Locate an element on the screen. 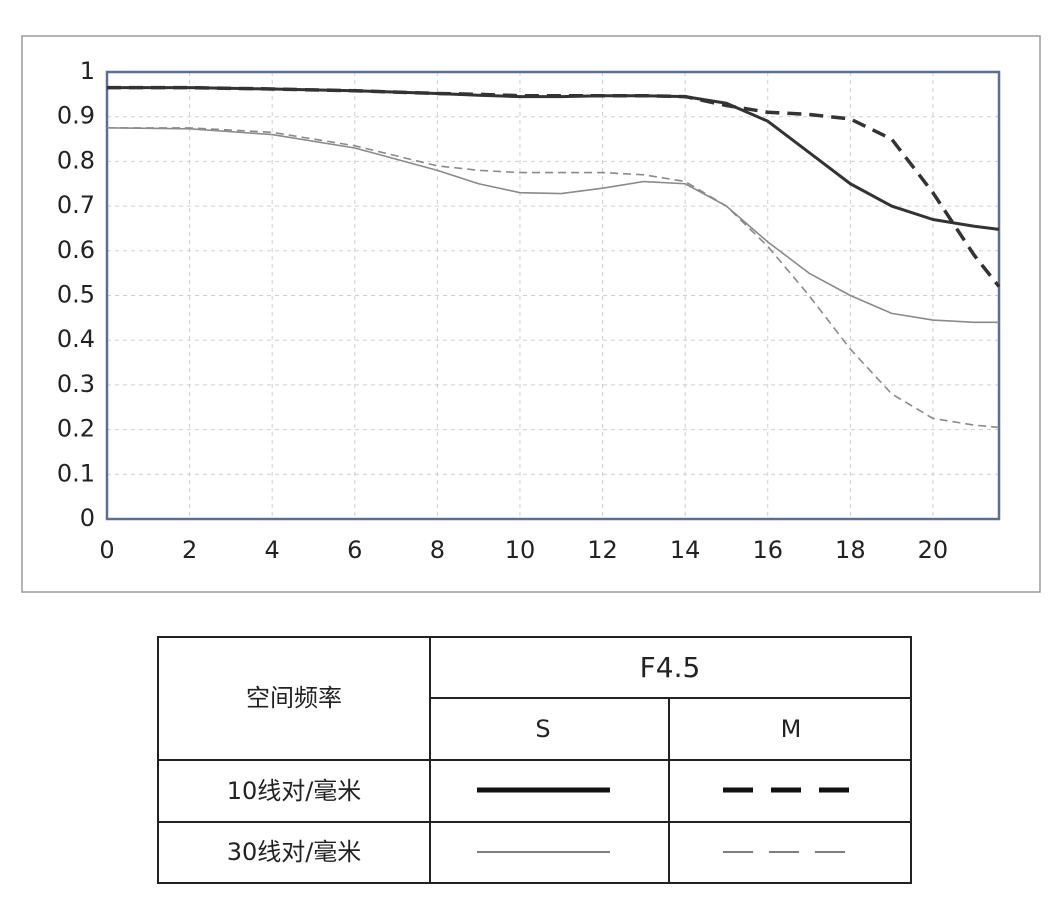 Image resolution: width=1062 pixels, height=915 pixels. x-tick-label: 12 is located at coordinates (602, 550).